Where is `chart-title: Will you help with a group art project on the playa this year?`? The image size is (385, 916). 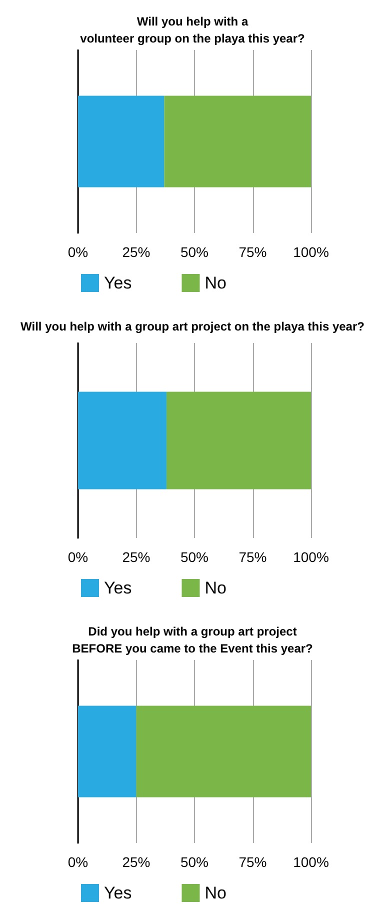
chart-title: Will you help with a group art project on the playa this year? is located at coordinates (192, 327).